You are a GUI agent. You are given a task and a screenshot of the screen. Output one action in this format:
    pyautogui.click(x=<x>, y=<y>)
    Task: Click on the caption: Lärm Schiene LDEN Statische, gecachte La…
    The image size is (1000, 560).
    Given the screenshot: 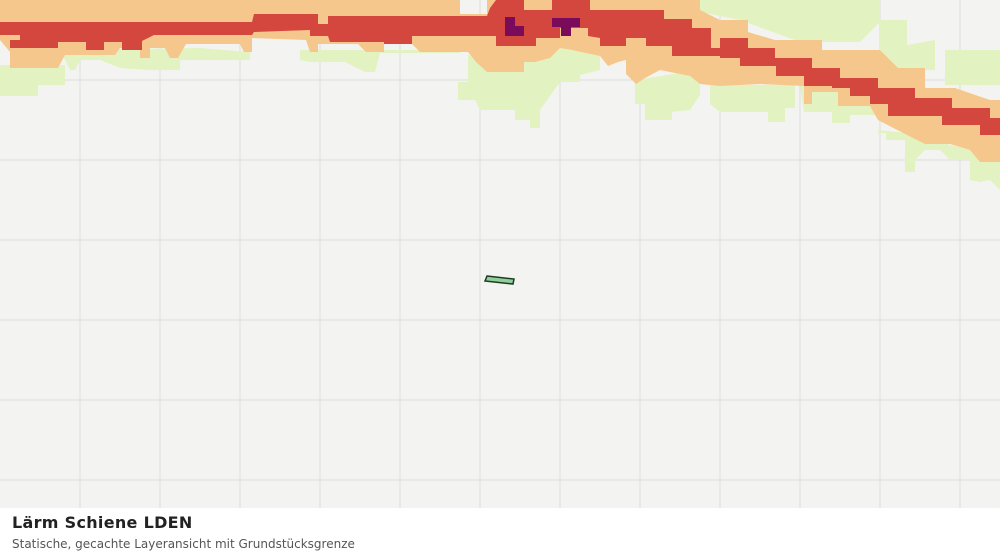 What is the action you would take?
    pyautogui.click(x=500, y=534)
    